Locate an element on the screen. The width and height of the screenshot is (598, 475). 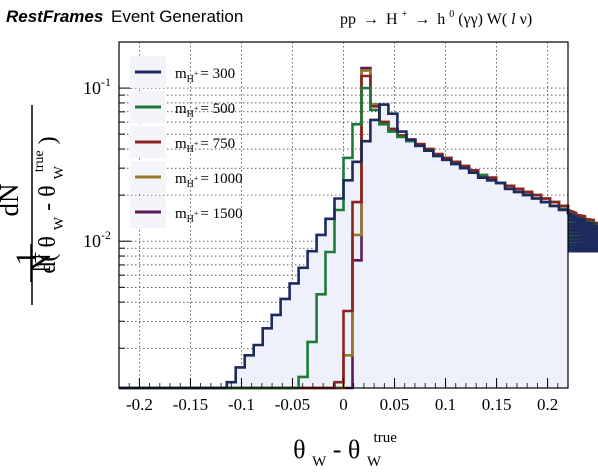
legend-label-1000: mH+ = 1000 is located at coordinates (209, 180).